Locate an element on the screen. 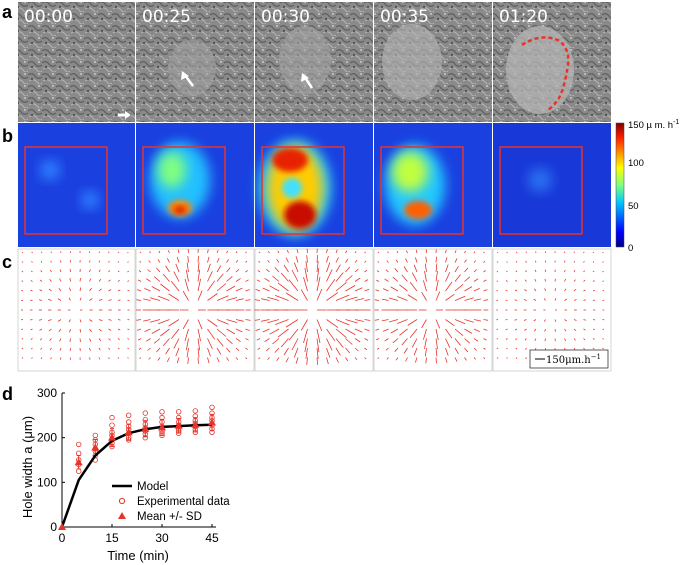 Image resolution: width=685 pixels, height=565 pixels. colorbar-tick-100: 100 is located at coordinates (636, 163).